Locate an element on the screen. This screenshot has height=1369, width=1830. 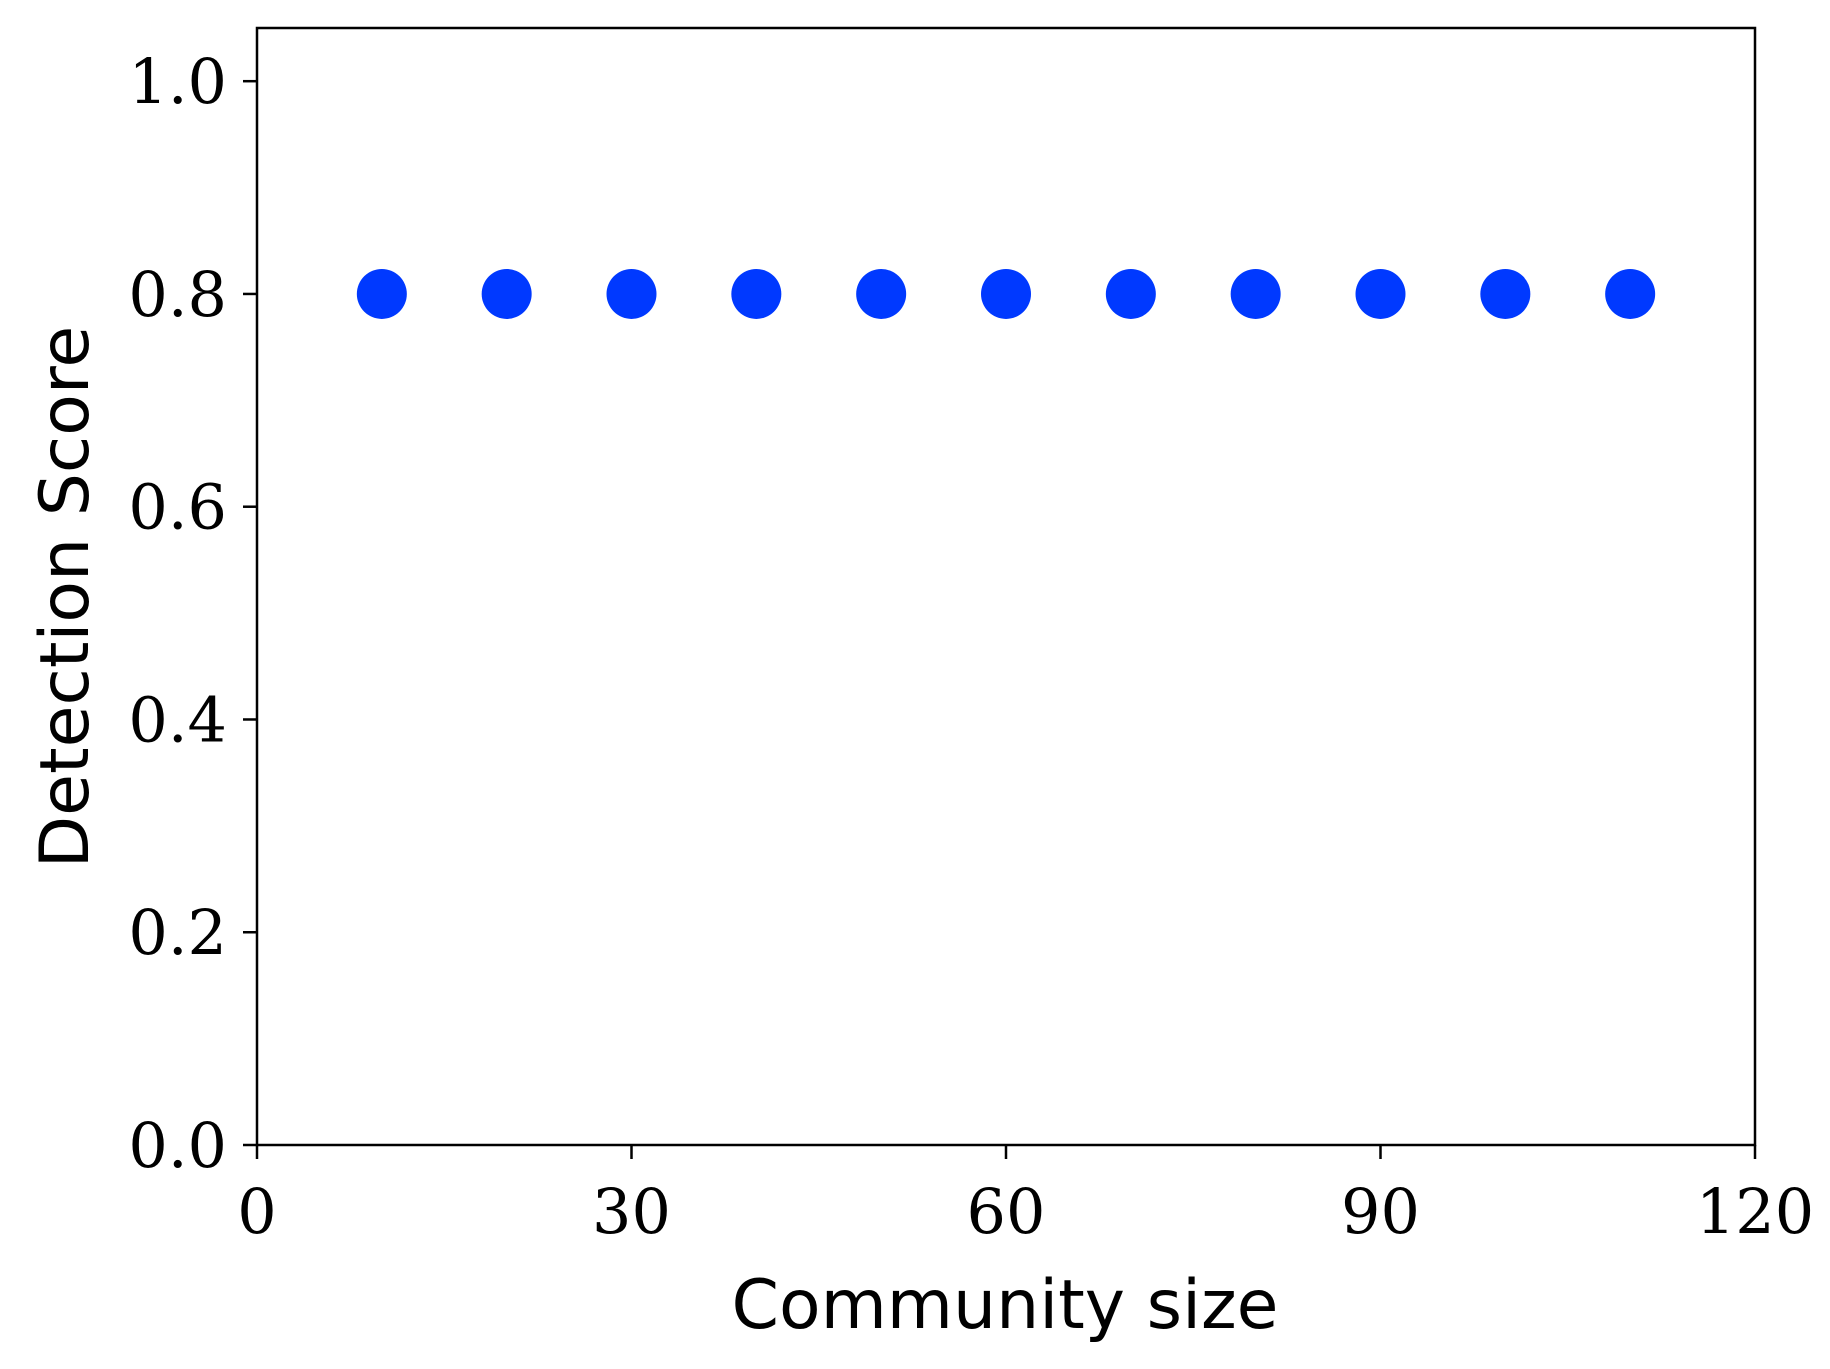
x-tick-label: 0 is located at coordinates (256, 1211).